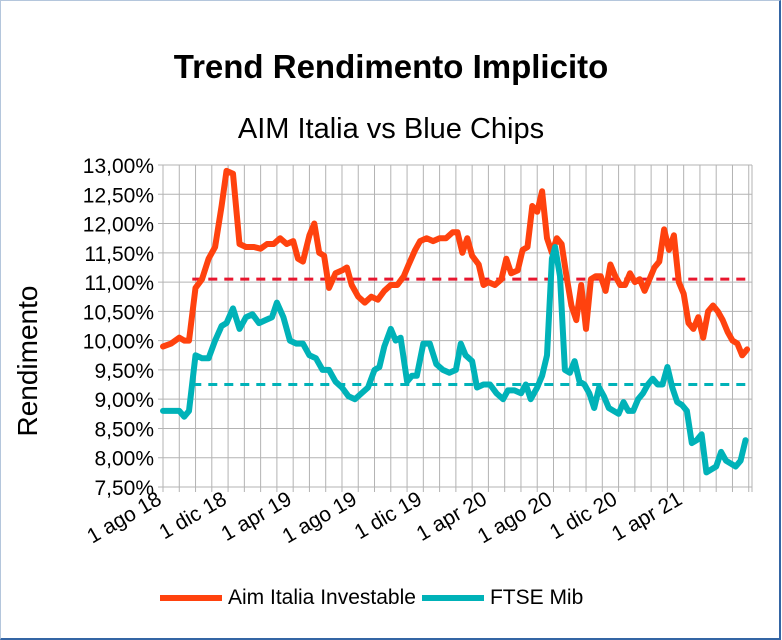 The image size is (782, 640). Describe the element at coordinates (118, 166) in the screenshot. I see `y-tick-label: 13,00%` at that location.